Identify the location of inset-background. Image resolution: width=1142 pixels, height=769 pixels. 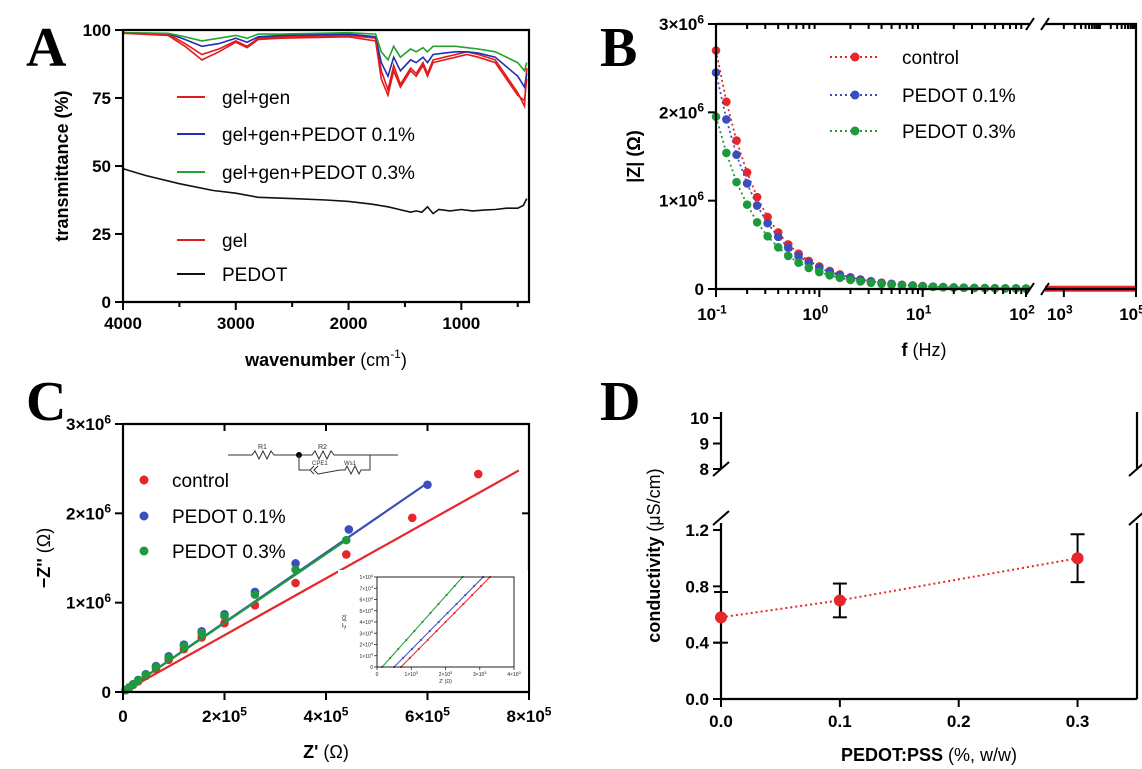
(433, 630).